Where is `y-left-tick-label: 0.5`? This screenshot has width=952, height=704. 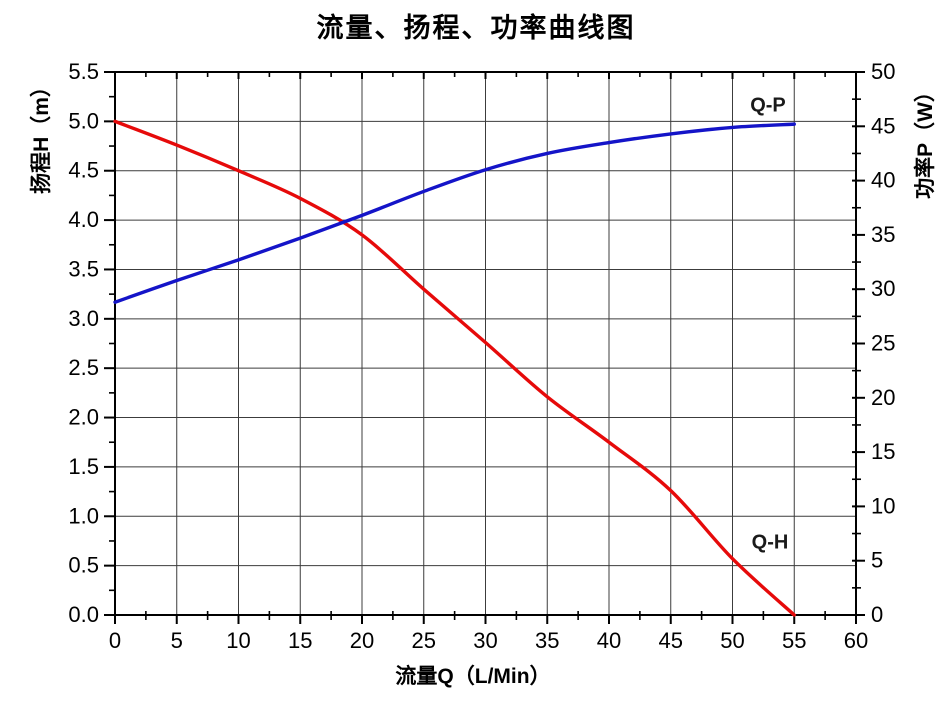
y-left-tick-label: 0.5 is located at coordinates (83, 565).